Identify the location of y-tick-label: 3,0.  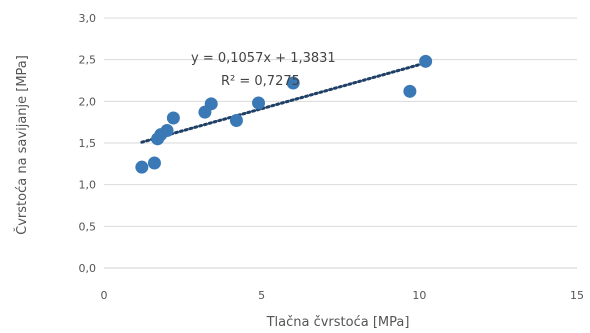
(88, 18).